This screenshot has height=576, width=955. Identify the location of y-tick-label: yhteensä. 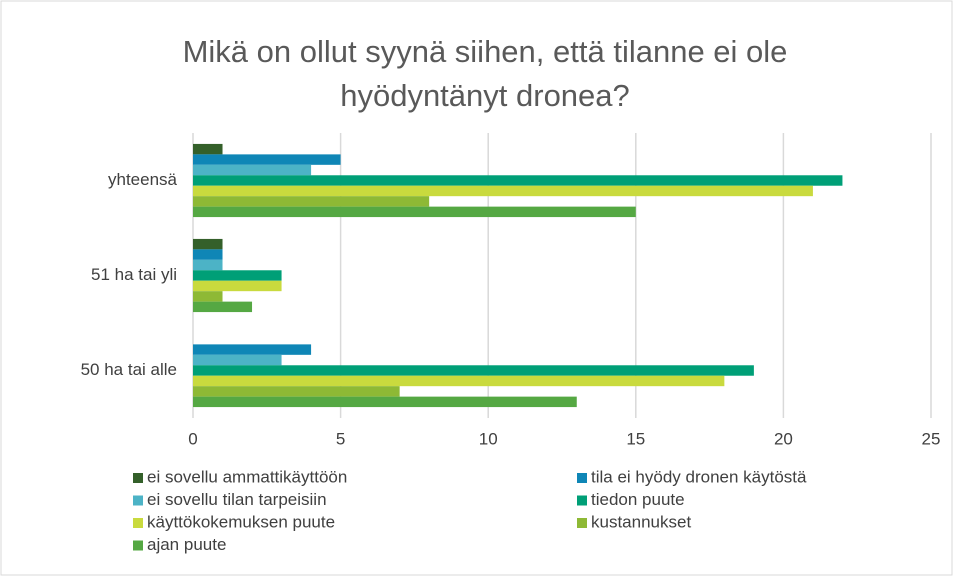
(143, 179).